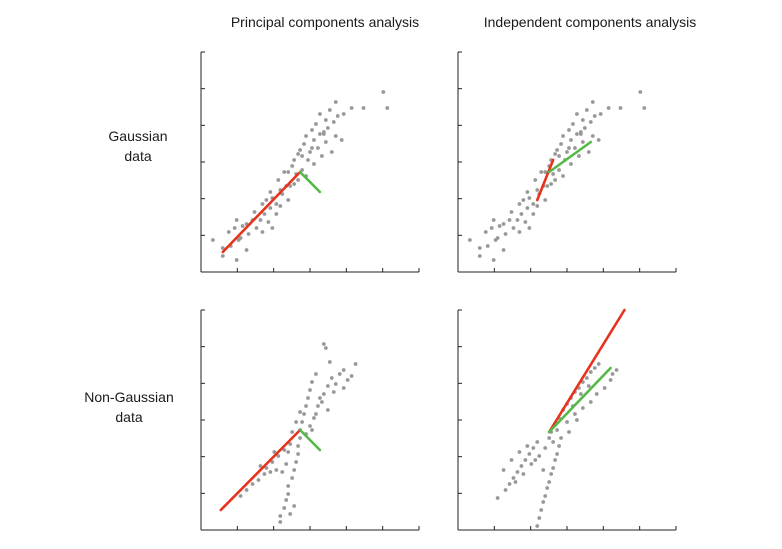  What do you see at coordinates (590, 22) in the screenshot?
I see `column-title-ica: Independent components analysis` at bounding box center [590, 22].